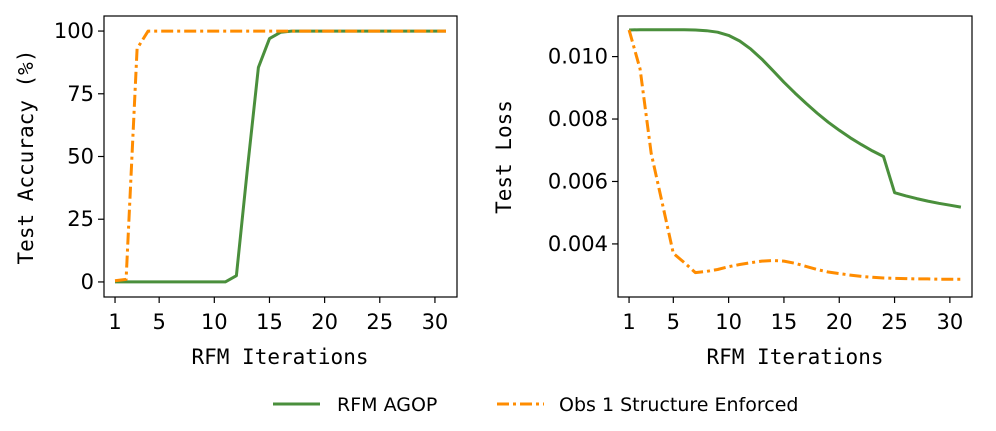 The width and height of the screenshot is (996, 431). Describe the element at coordinates (87, 282) in the screenshot. I see `accuracy-ytick-label: 0` at that location.